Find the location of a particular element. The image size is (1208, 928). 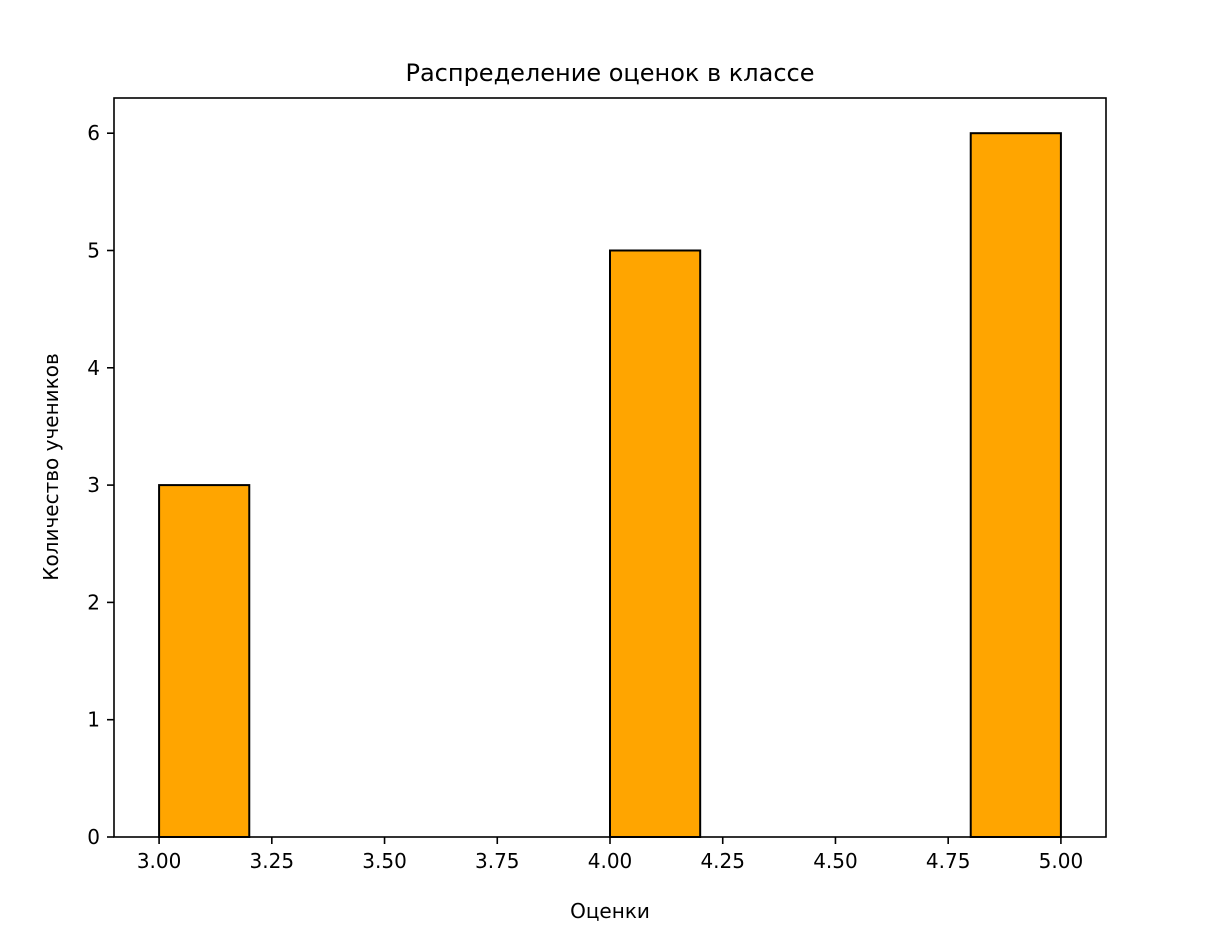

y-axis-label: Количество учеников is located at coordinates (51, 467).